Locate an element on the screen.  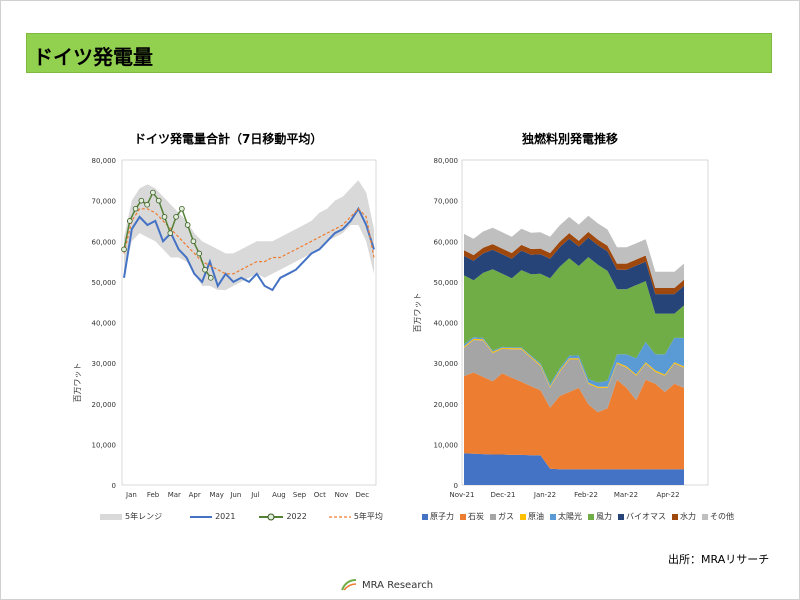
chart1-series-2021 is located at coordinates (249, 249).